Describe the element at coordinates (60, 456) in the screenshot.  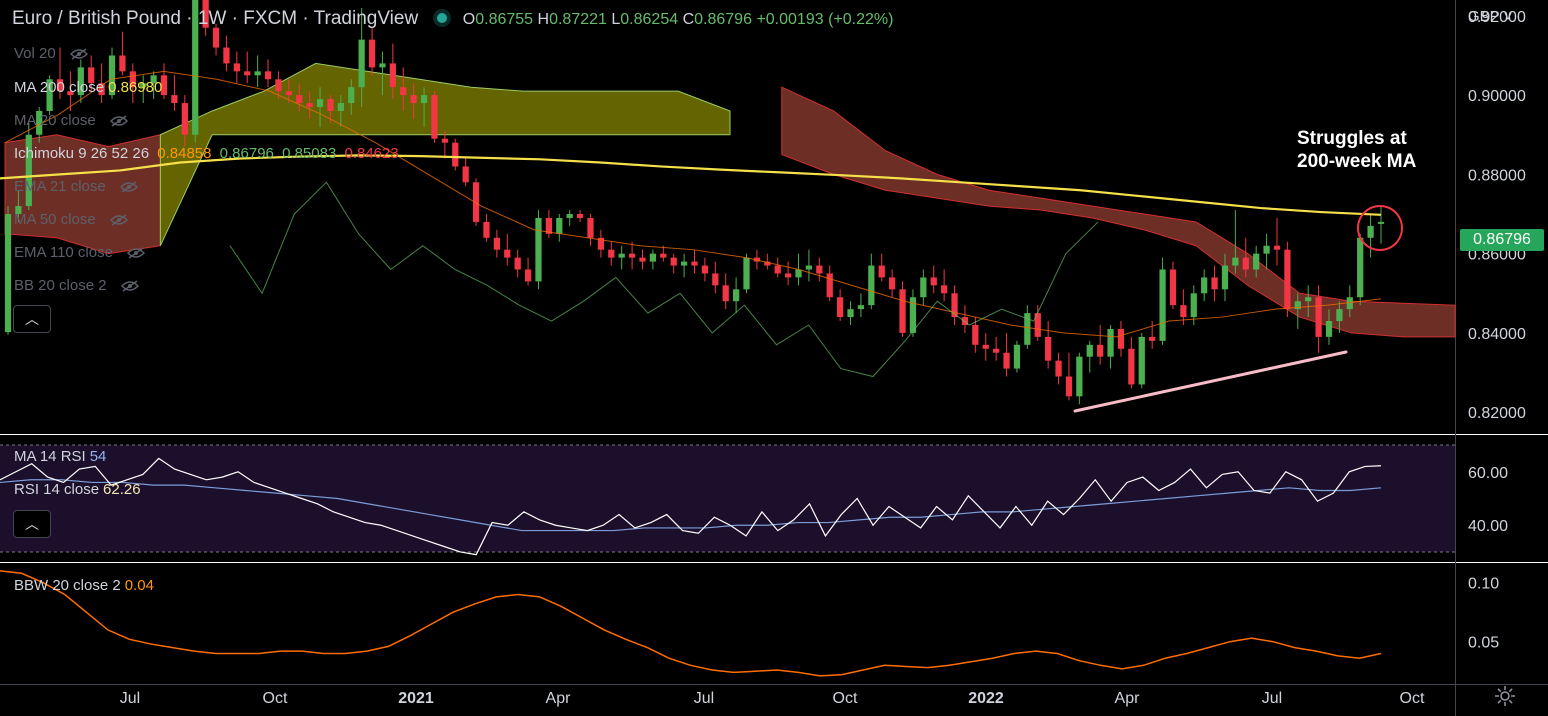
I see `legend-rsi-ma: MA 14 RSI 54` at that location.